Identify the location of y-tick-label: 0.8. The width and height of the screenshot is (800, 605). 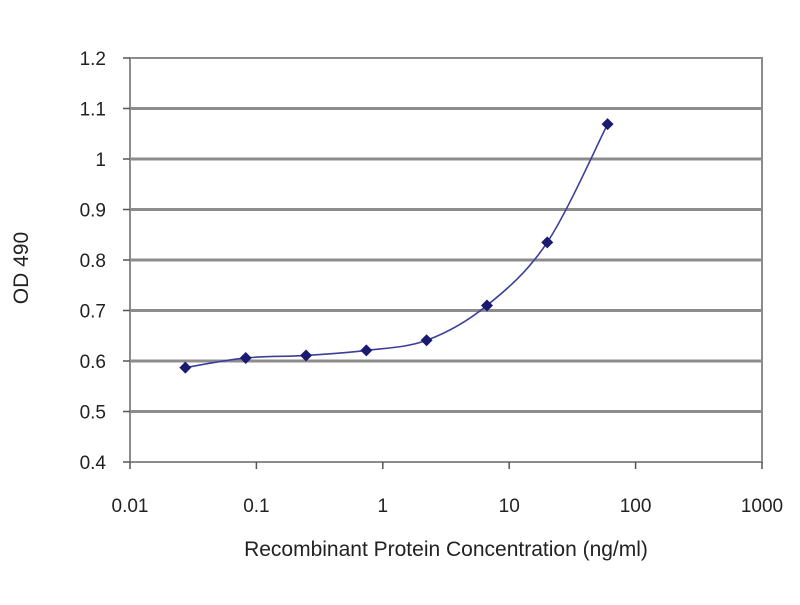
(93, 261).